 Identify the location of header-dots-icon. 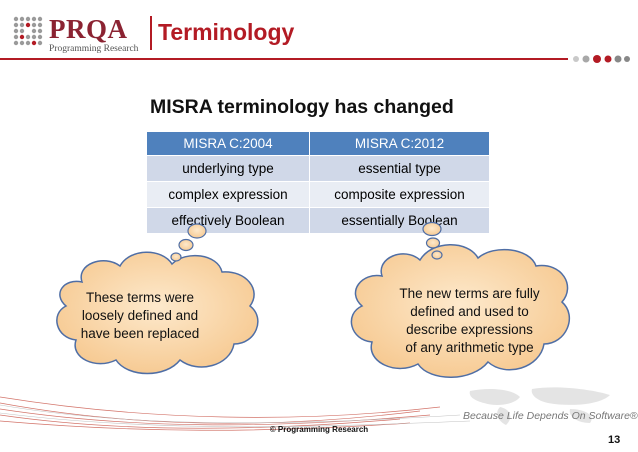
(601, 59).